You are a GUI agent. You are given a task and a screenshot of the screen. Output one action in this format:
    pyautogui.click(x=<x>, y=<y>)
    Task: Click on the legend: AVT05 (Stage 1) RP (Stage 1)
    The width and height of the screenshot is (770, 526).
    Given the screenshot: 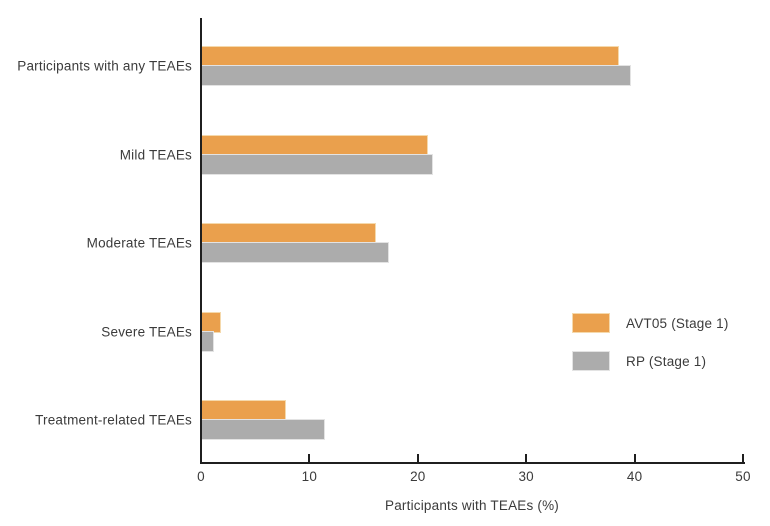 What is the action you would take?
    pyautogui.click(x=651, y=352)
    